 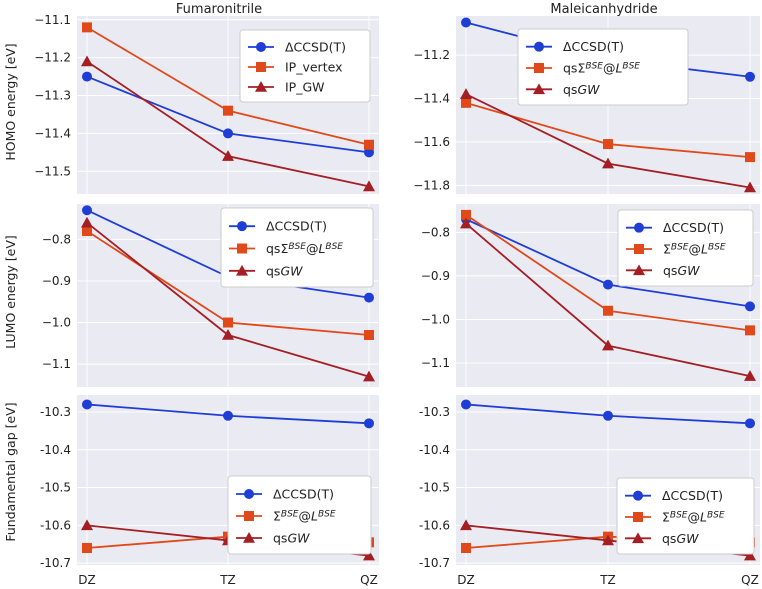 I want to click on column-title-fumaronitrile: Fumaronitrile, so click(x=219, y=9).